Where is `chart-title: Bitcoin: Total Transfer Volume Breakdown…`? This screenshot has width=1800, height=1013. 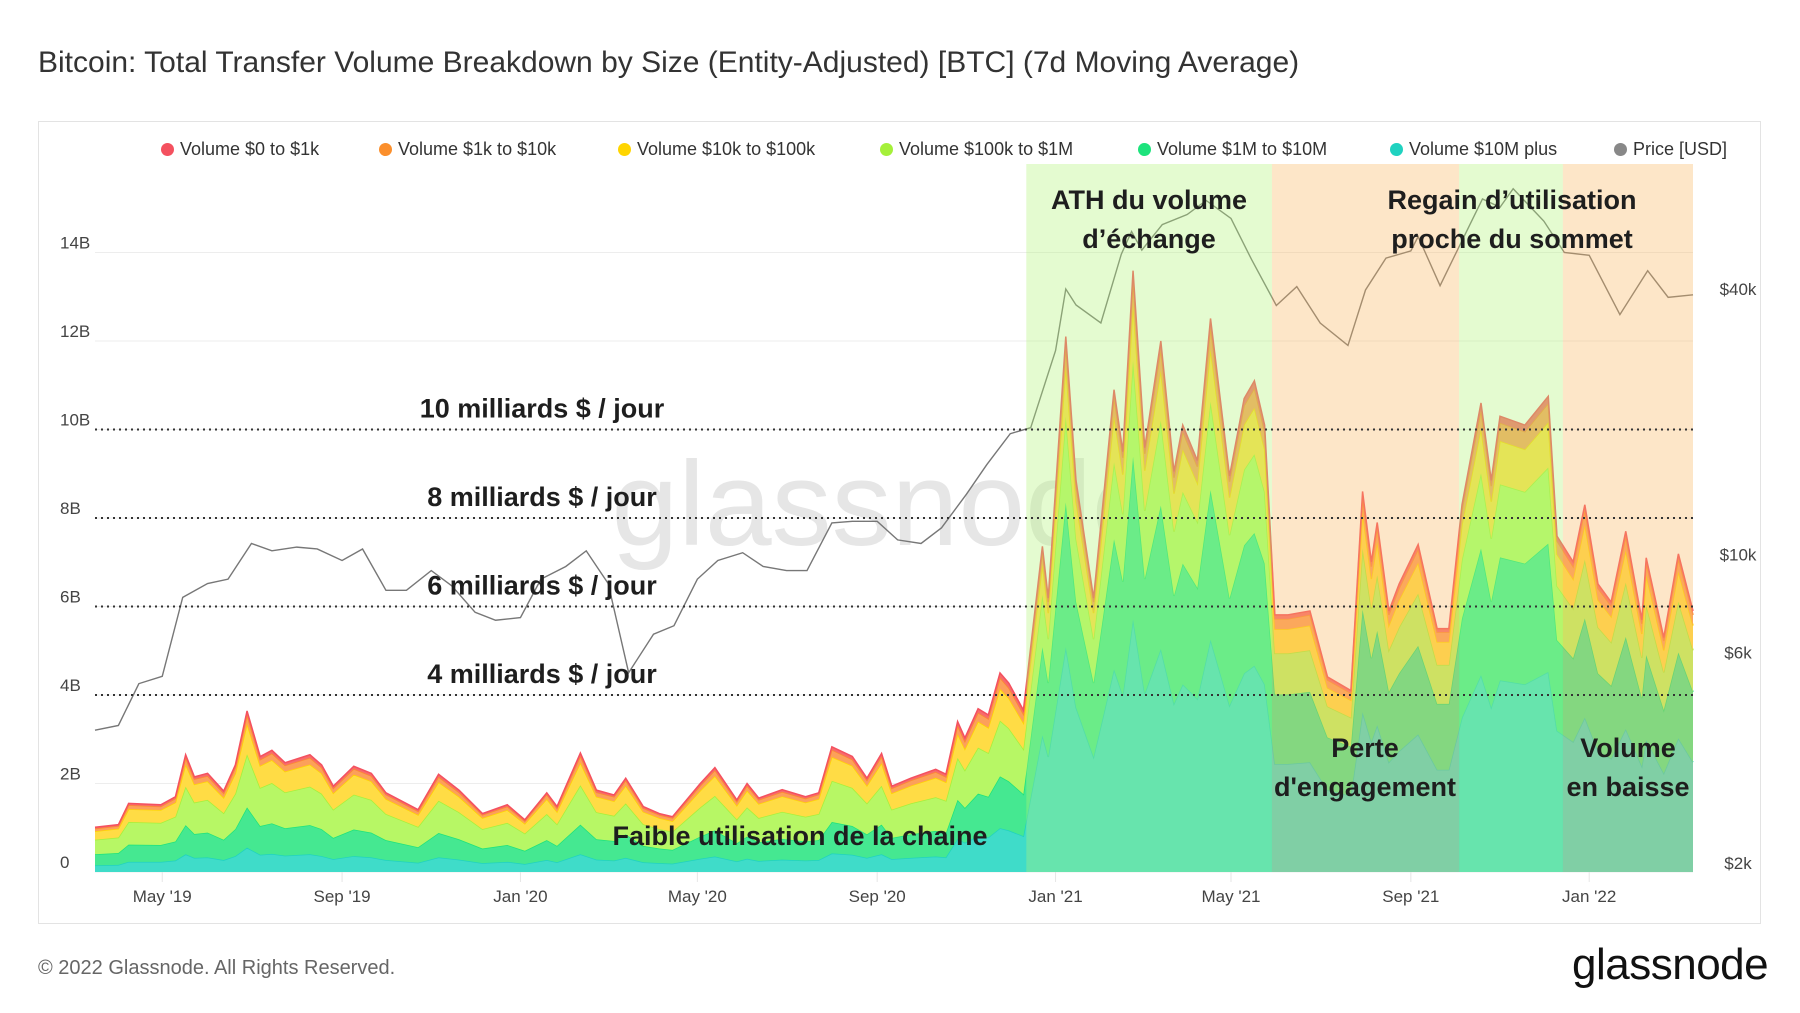
chart-title: Bitcoin: Total Transfer Volume Breakdown… is located at coordinates (669, 62).